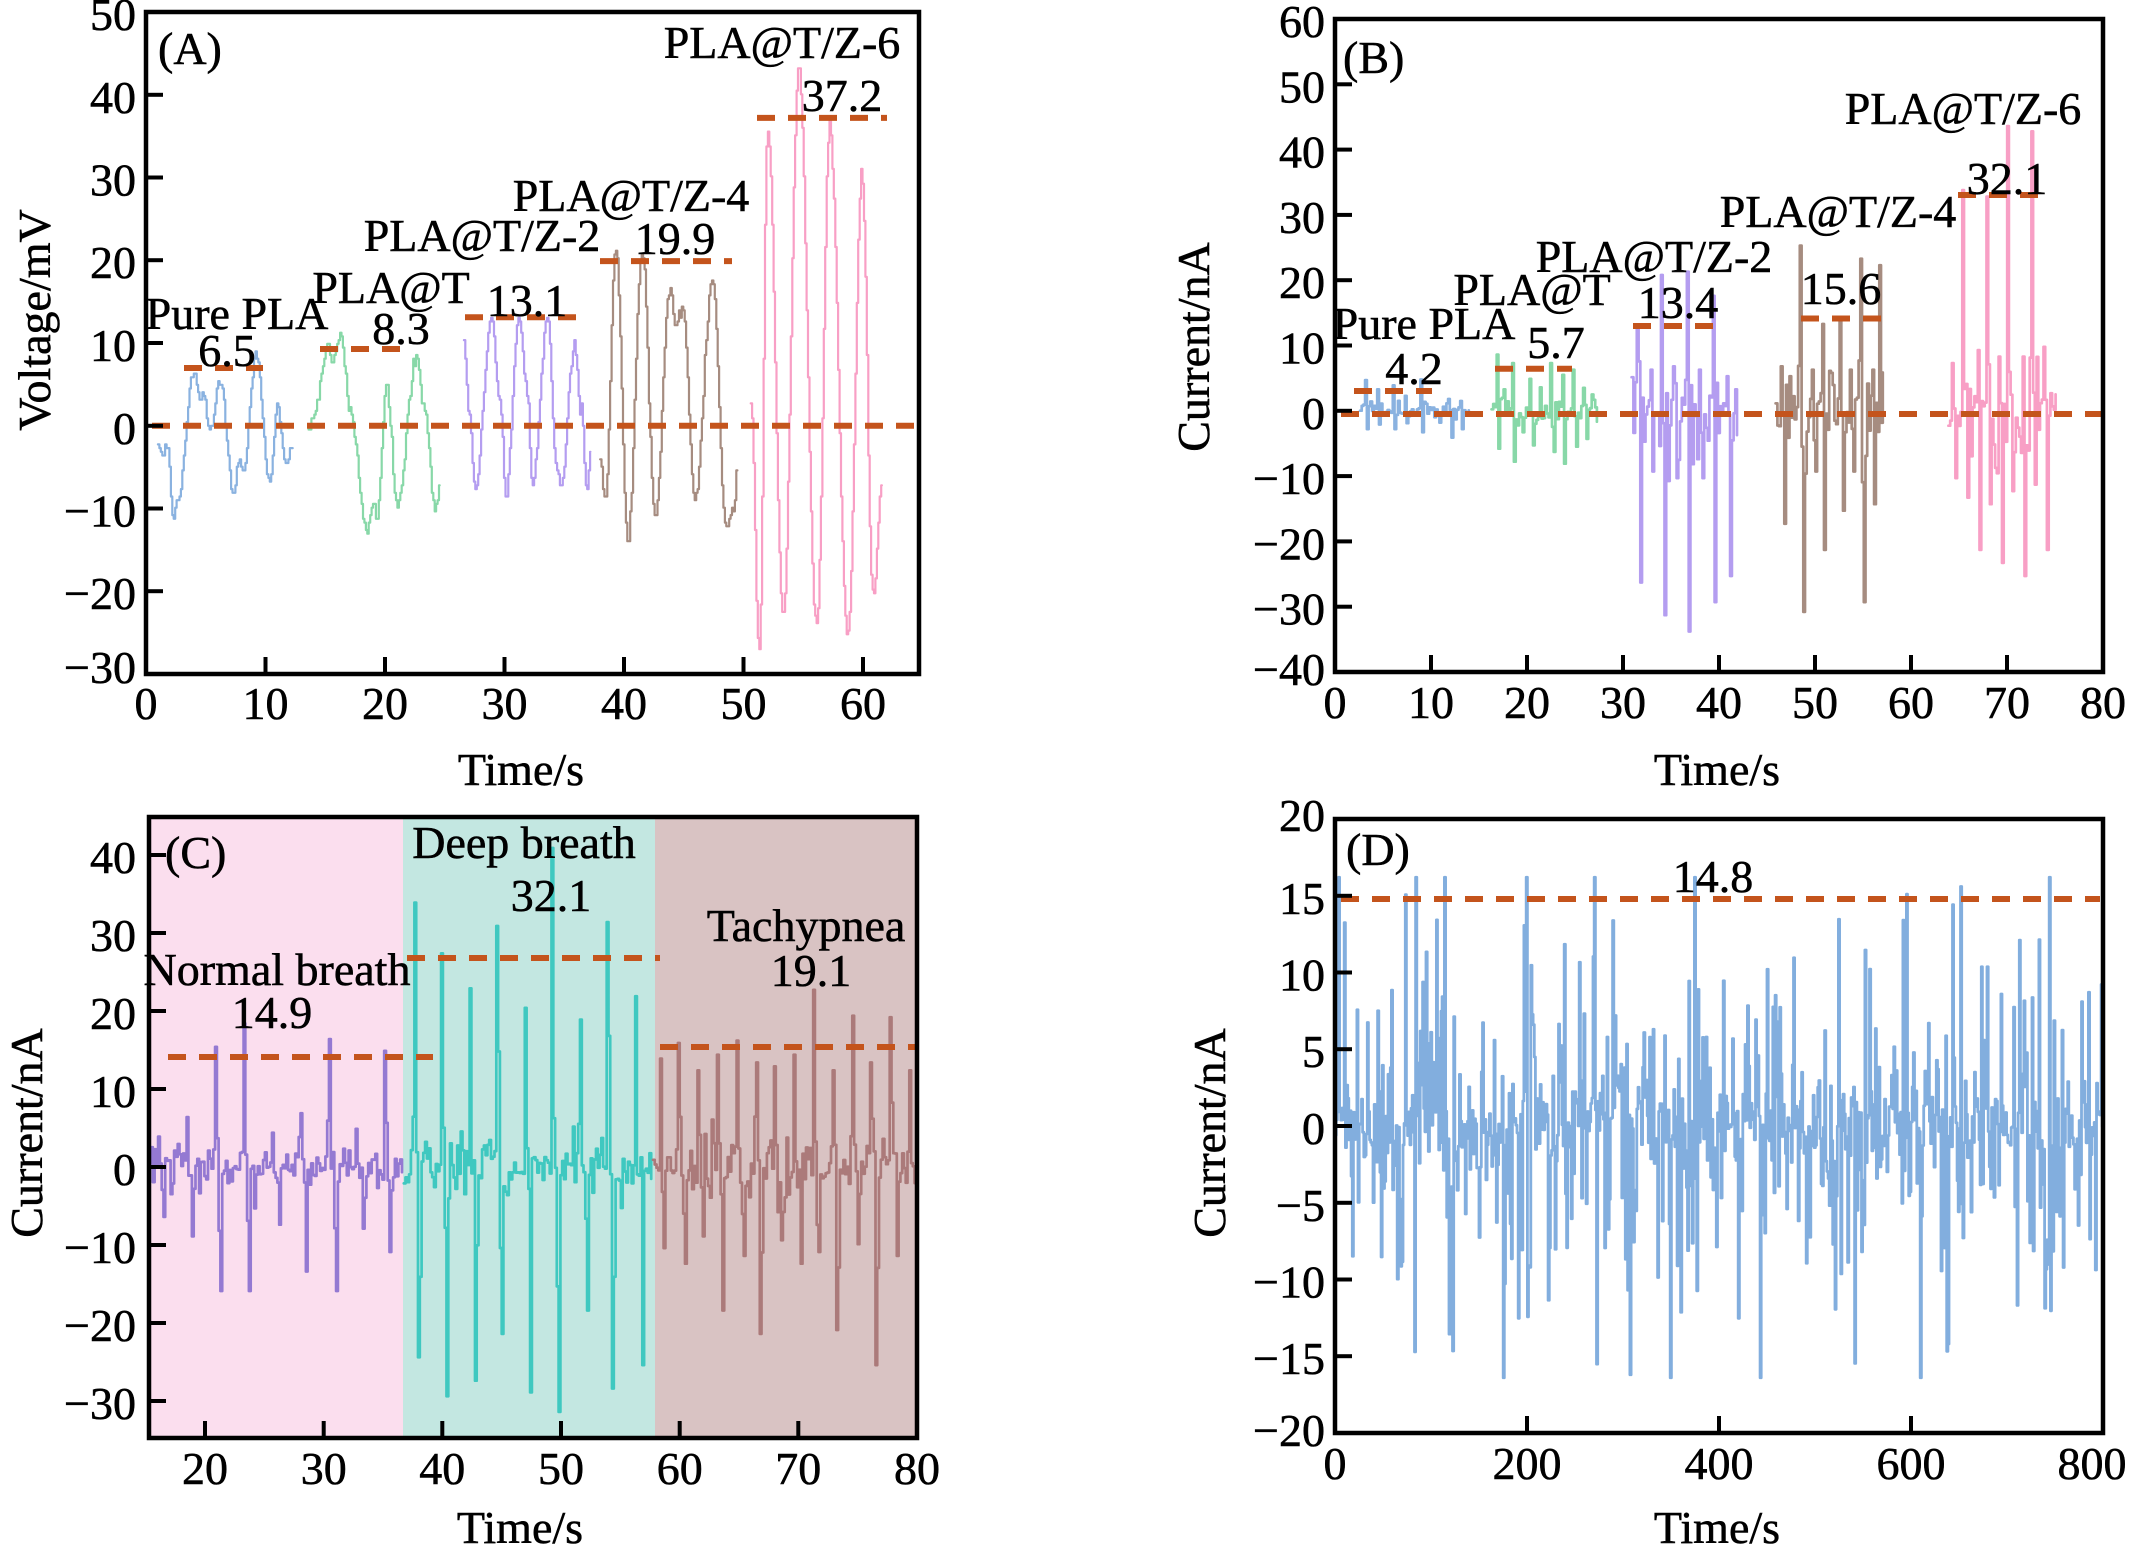  What do you see at coordinates (1300, 1205) in the screenshot?
I see `svg-text: −5` at bounding box center [1300, 1205].